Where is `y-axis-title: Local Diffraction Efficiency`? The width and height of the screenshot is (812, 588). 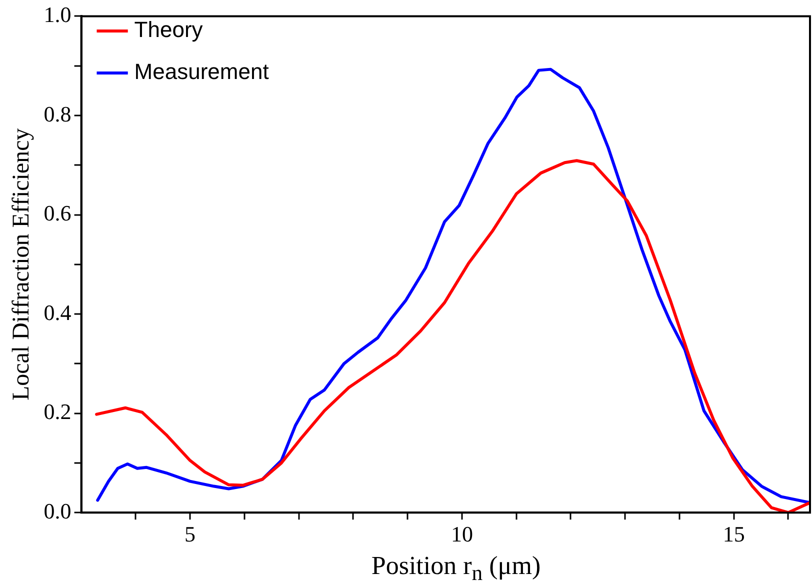
y-axis-title: Local Diffraction Efficiency is located at coordinates (21, 264).